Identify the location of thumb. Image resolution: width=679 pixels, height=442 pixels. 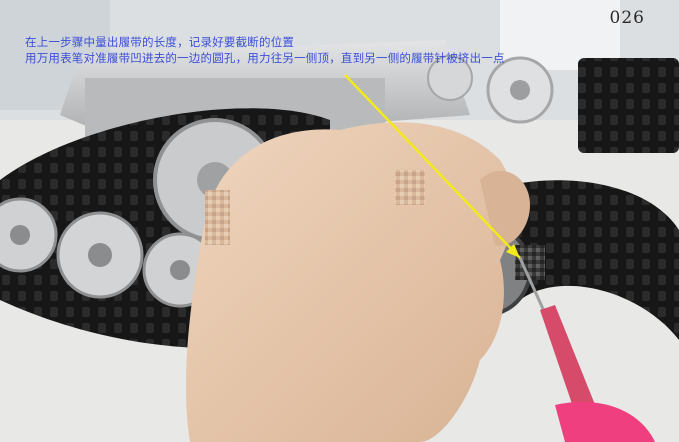
(505, 208).